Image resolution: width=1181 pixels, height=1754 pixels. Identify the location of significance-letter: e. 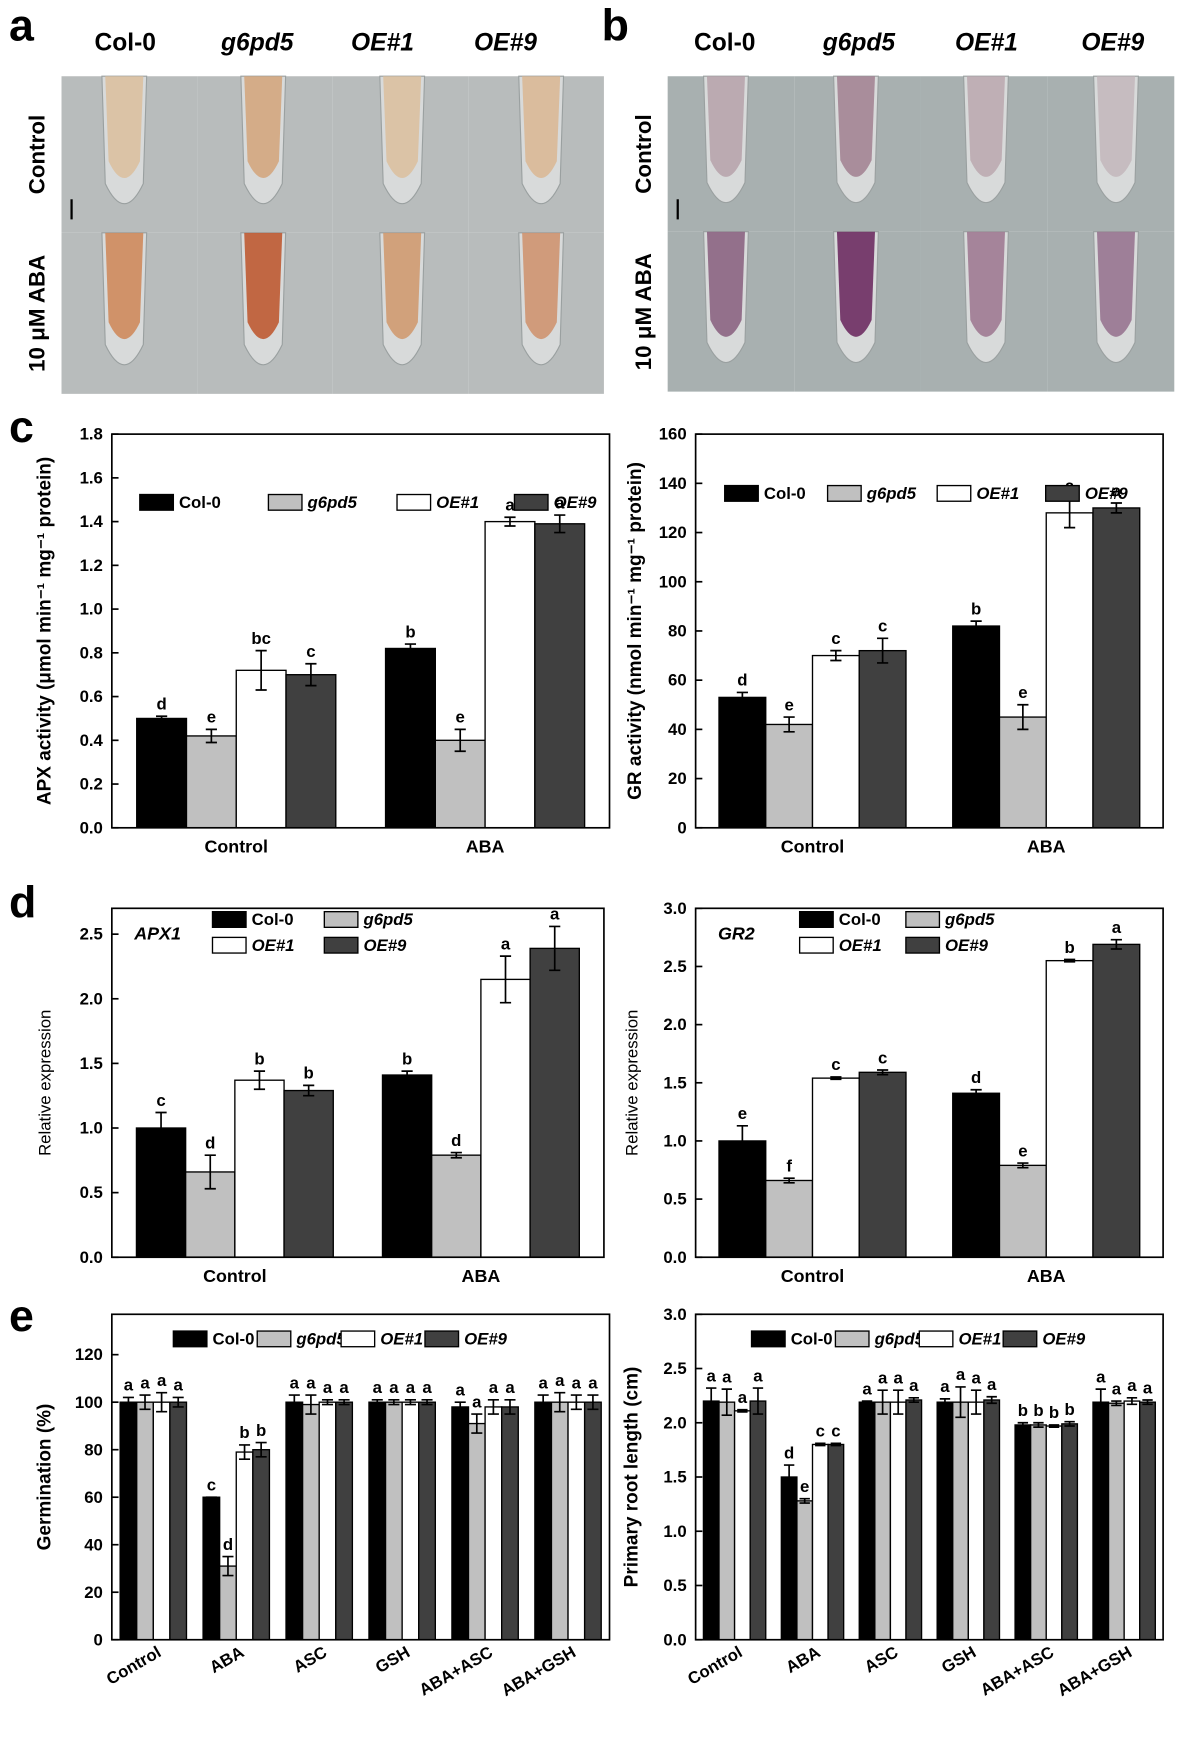
(1022, 1150).